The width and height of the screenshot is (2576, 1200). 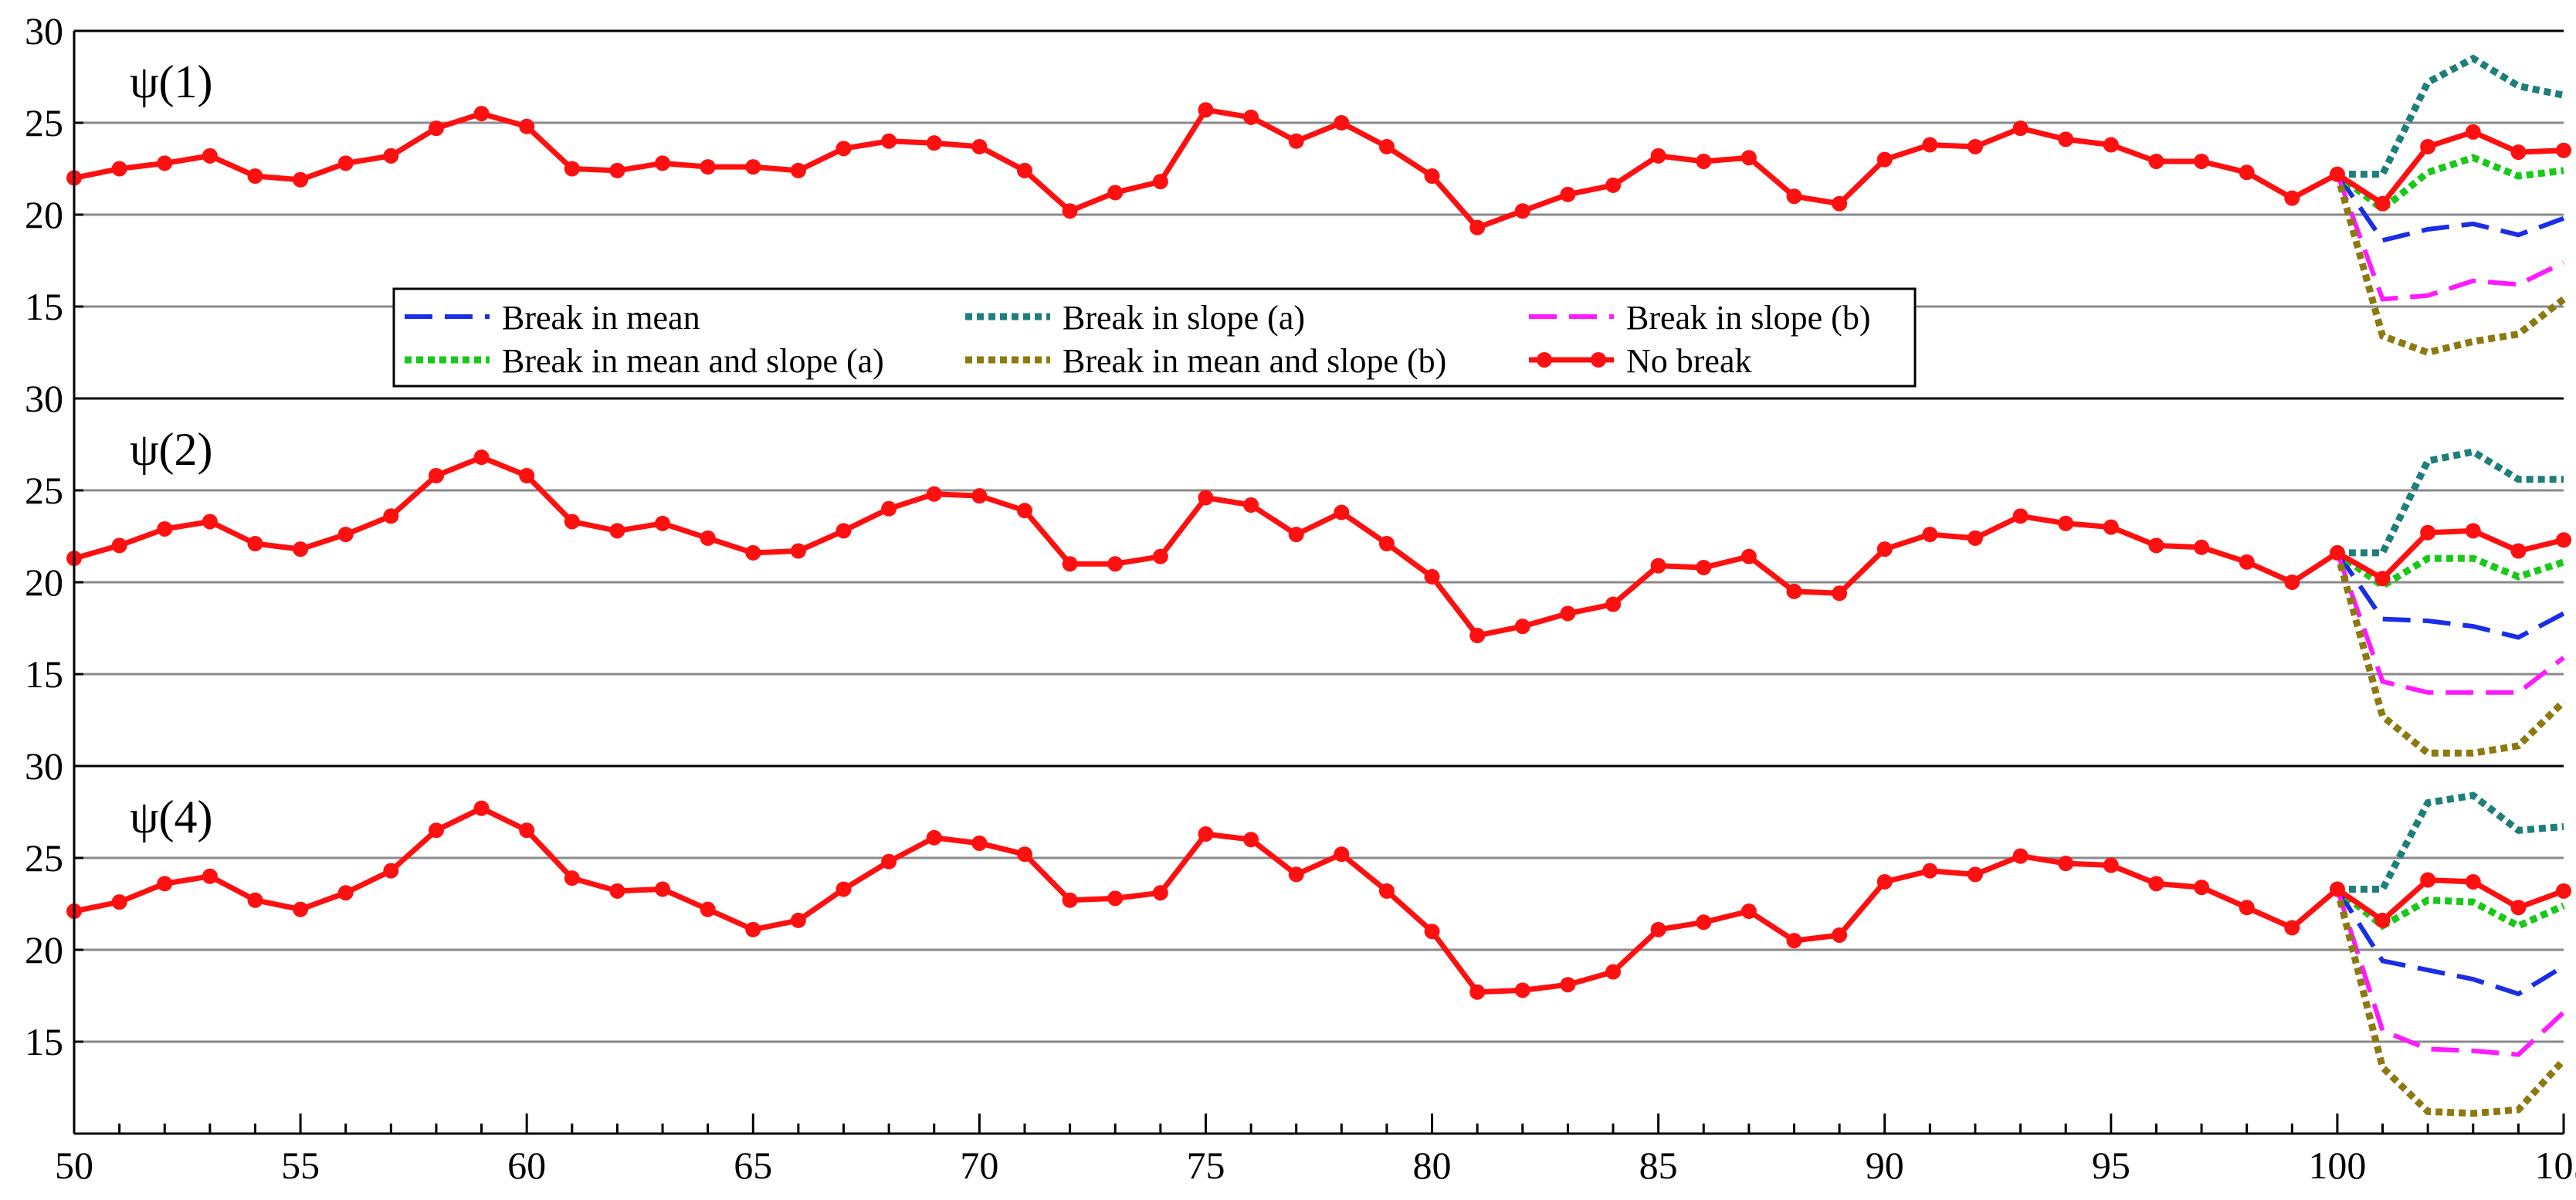 I want to click on y-tick-label-p2-20: 20, so click(x=44, y=582).